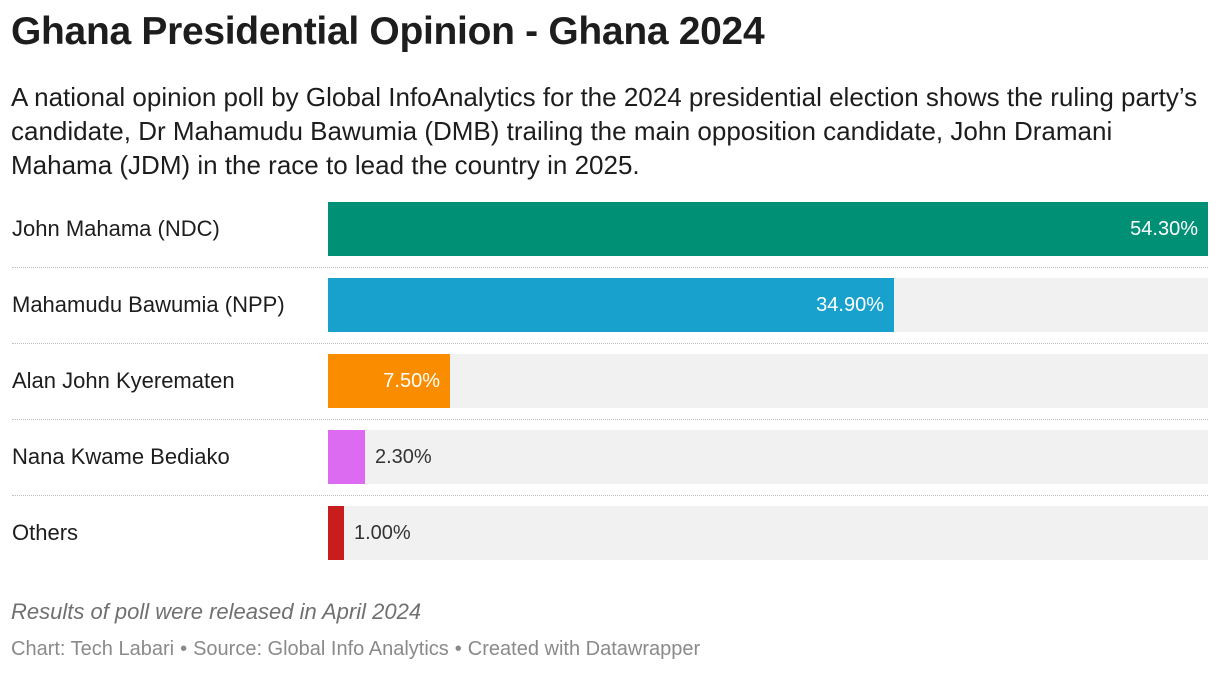 The width and height of the screenshot is (1220, 674). I want to click on source-link: Source: Global Info Analytics, so click(321, 649).